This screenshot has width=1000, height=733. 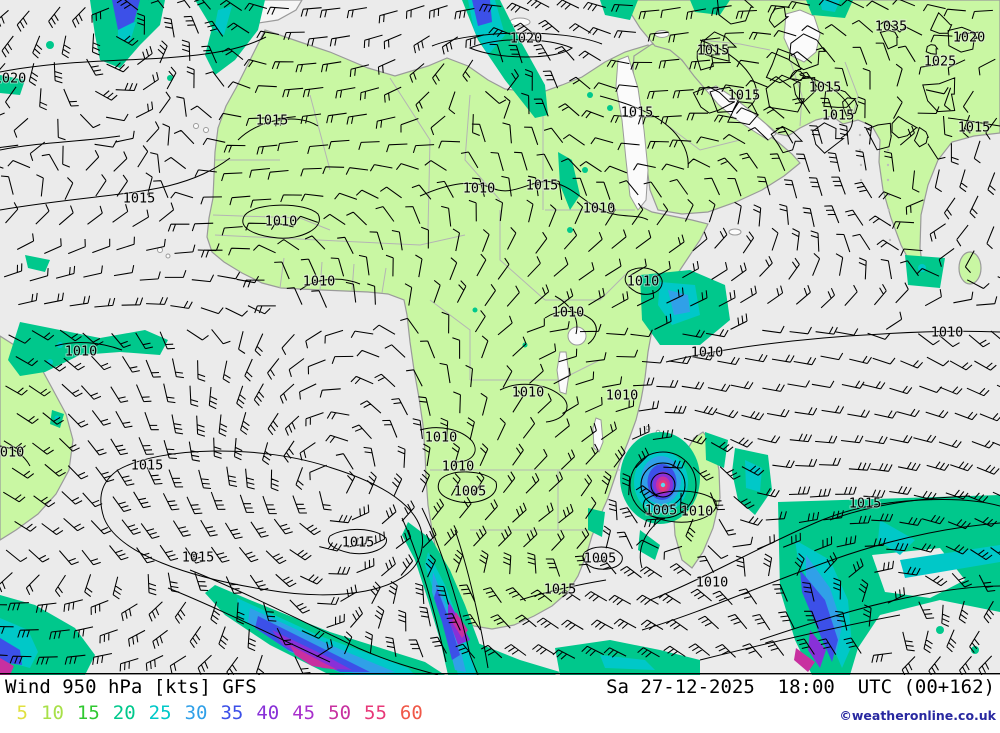 I want to click on legend-value-60: 60, so click(x=411, y=713).